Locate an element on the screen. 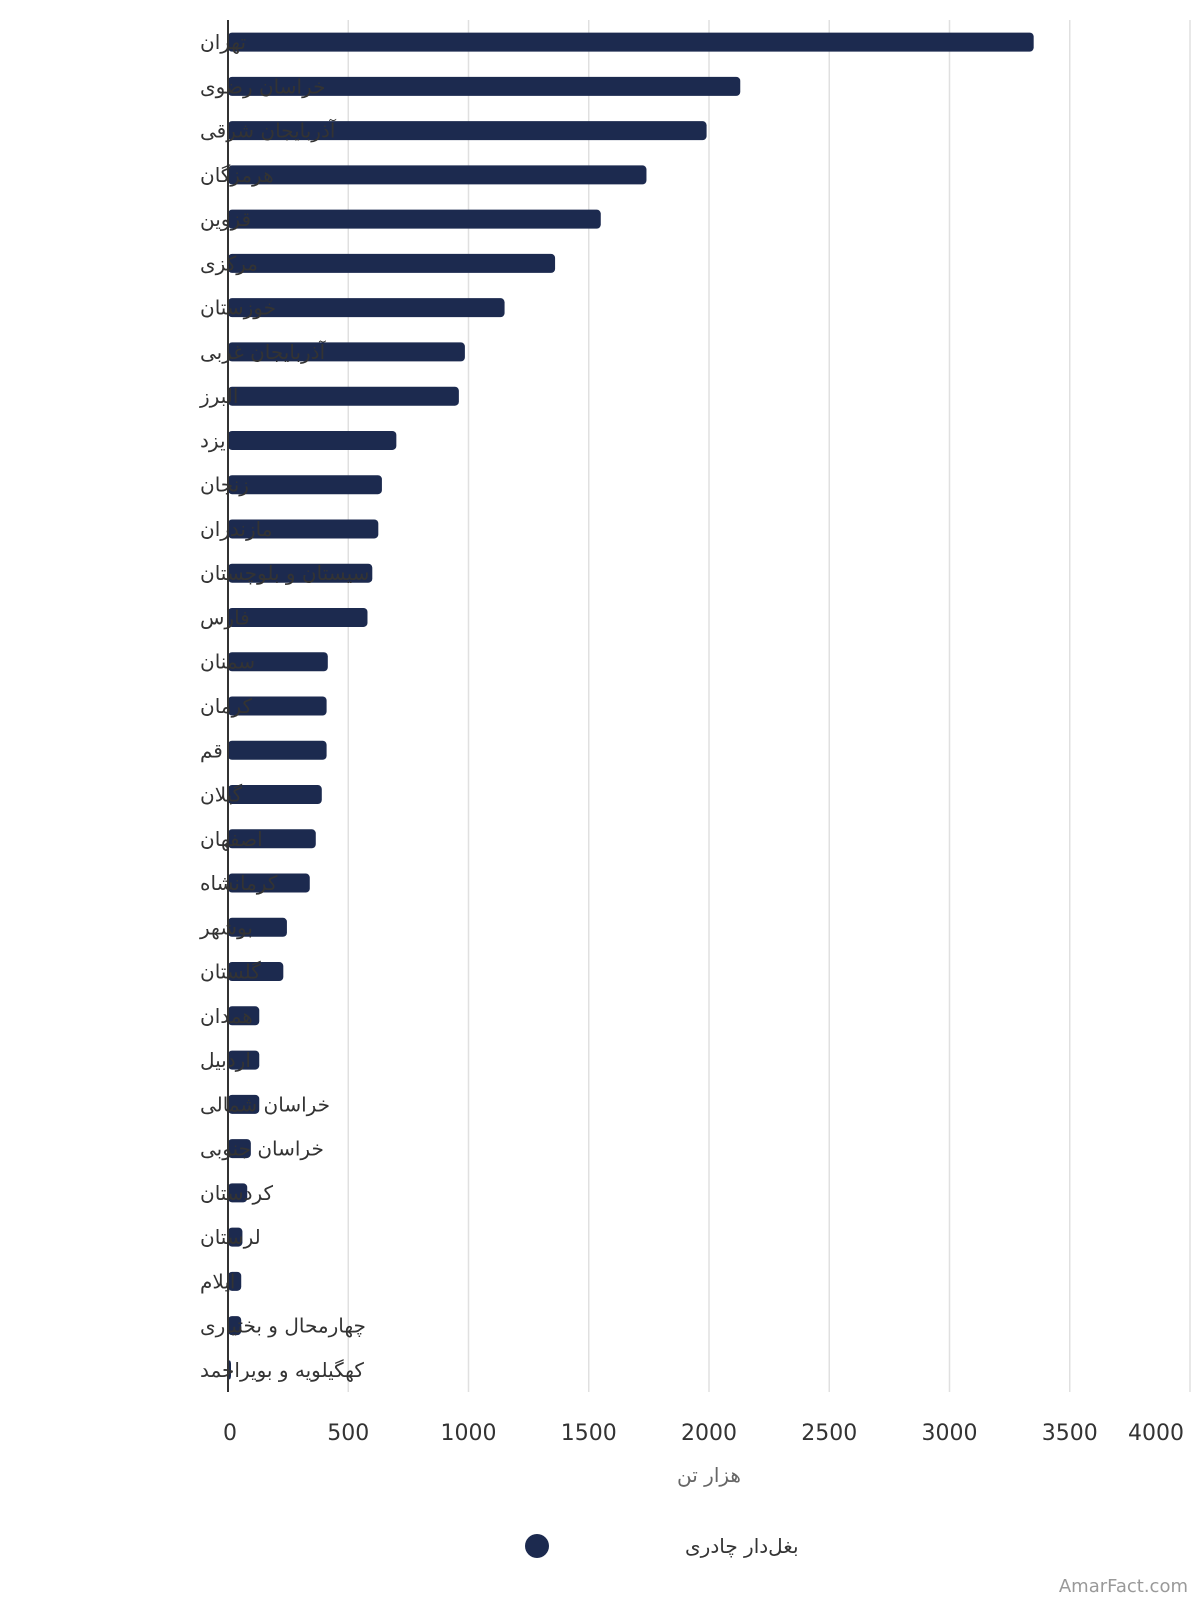 The image size is (1200, 1600). category-label-25: خراسان جنوبی is located at coordinates (262, 1149).